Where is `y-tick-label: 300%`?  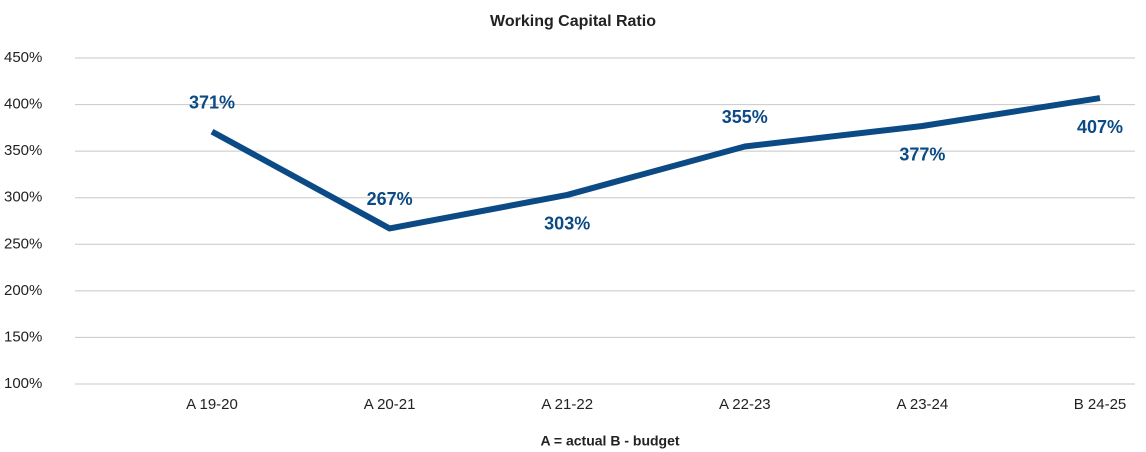
y-tick-label: 300% is located at coordinates (23, 197).